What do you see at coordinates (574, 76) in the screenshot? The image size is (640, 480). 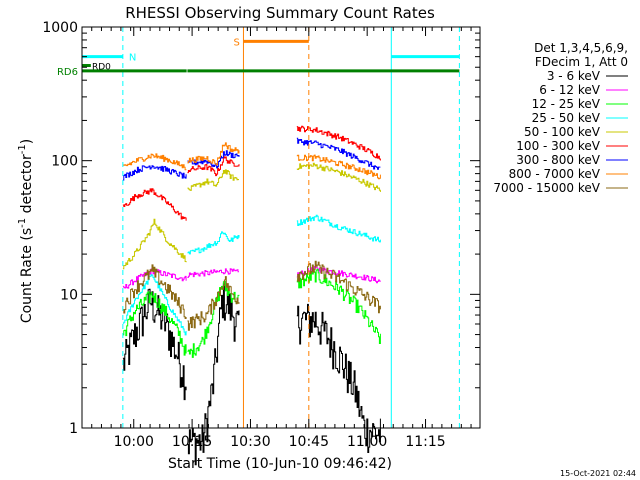 I see `legend-entry-label: 3 - 6 keV` at bounding box center [574, 76].